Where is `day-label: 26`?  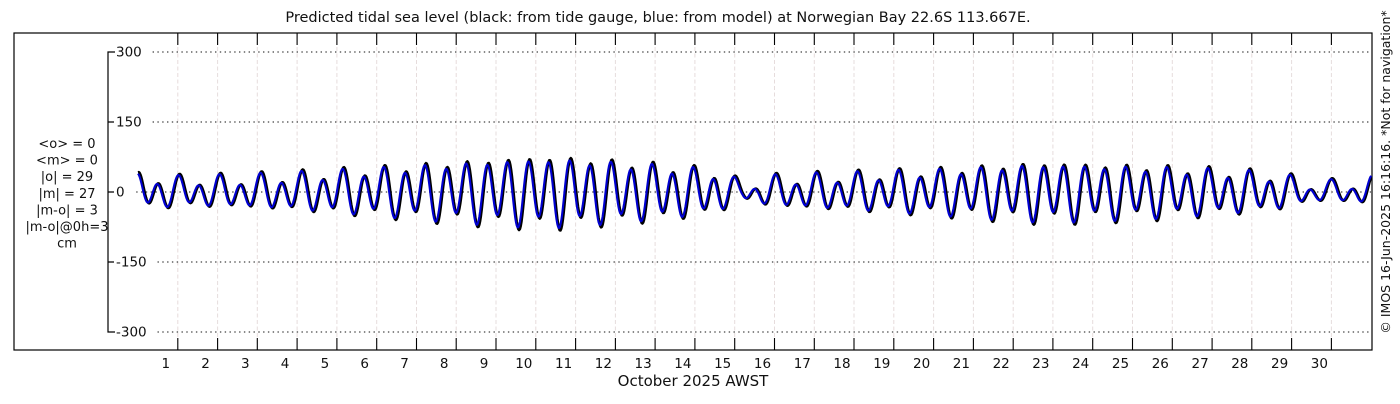 day-label: 26 is located at coordinates (1160, 364).